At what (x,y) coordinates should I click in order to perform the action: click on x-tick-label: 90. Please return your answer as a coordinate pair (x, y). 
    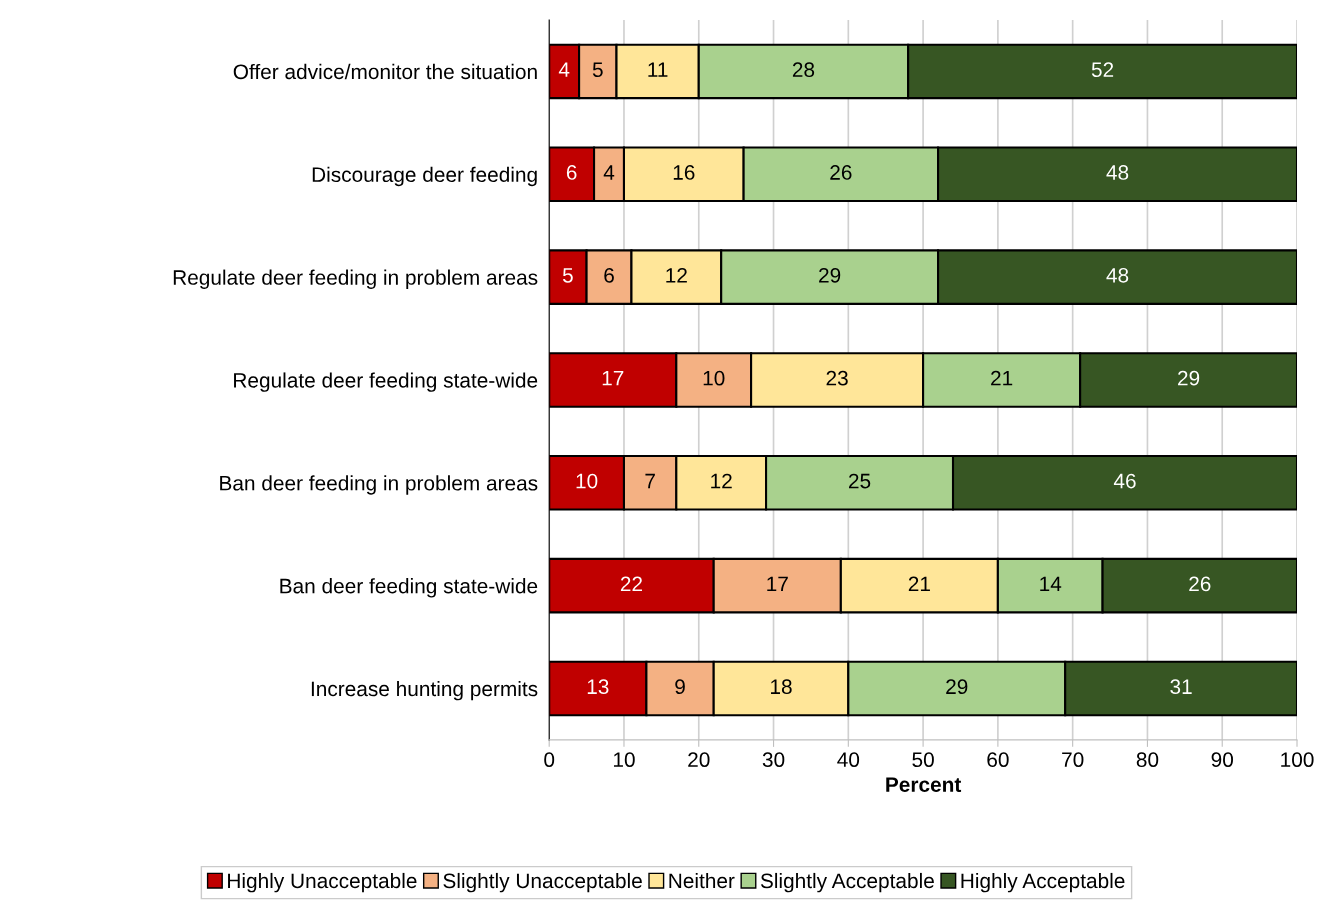
    Looking at the image, I should click on (1222, 760).